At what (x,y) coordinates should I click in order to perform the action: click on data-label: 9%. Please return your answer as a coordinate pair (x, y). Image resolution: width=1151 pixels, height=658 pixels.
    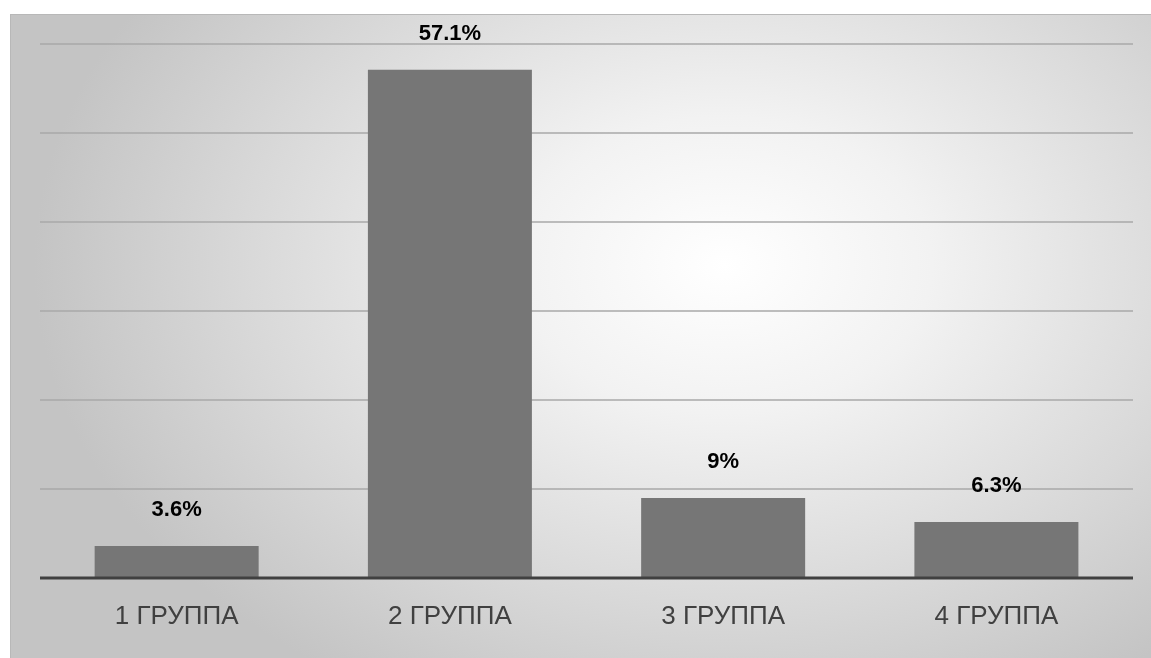
    Looking at the image, I should click on (723, 460).